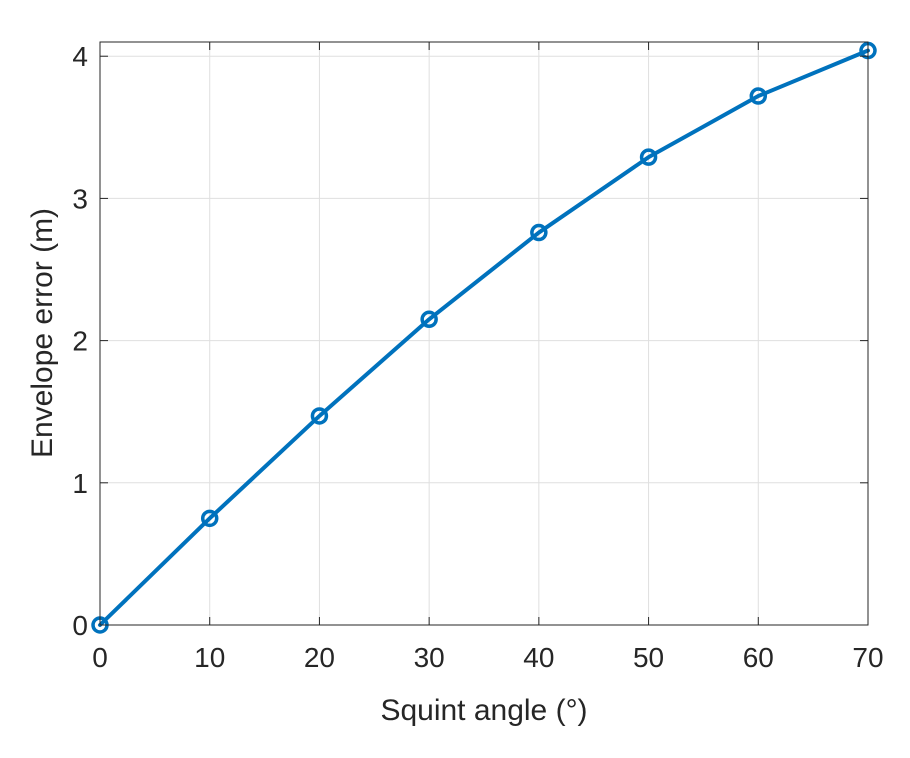 The width and height of the screenshot is (910, 758). What do you see at coordinates (648, 657) in the screenshot?
I see `x-tick-label: 50` at bounding box center [648, 657].